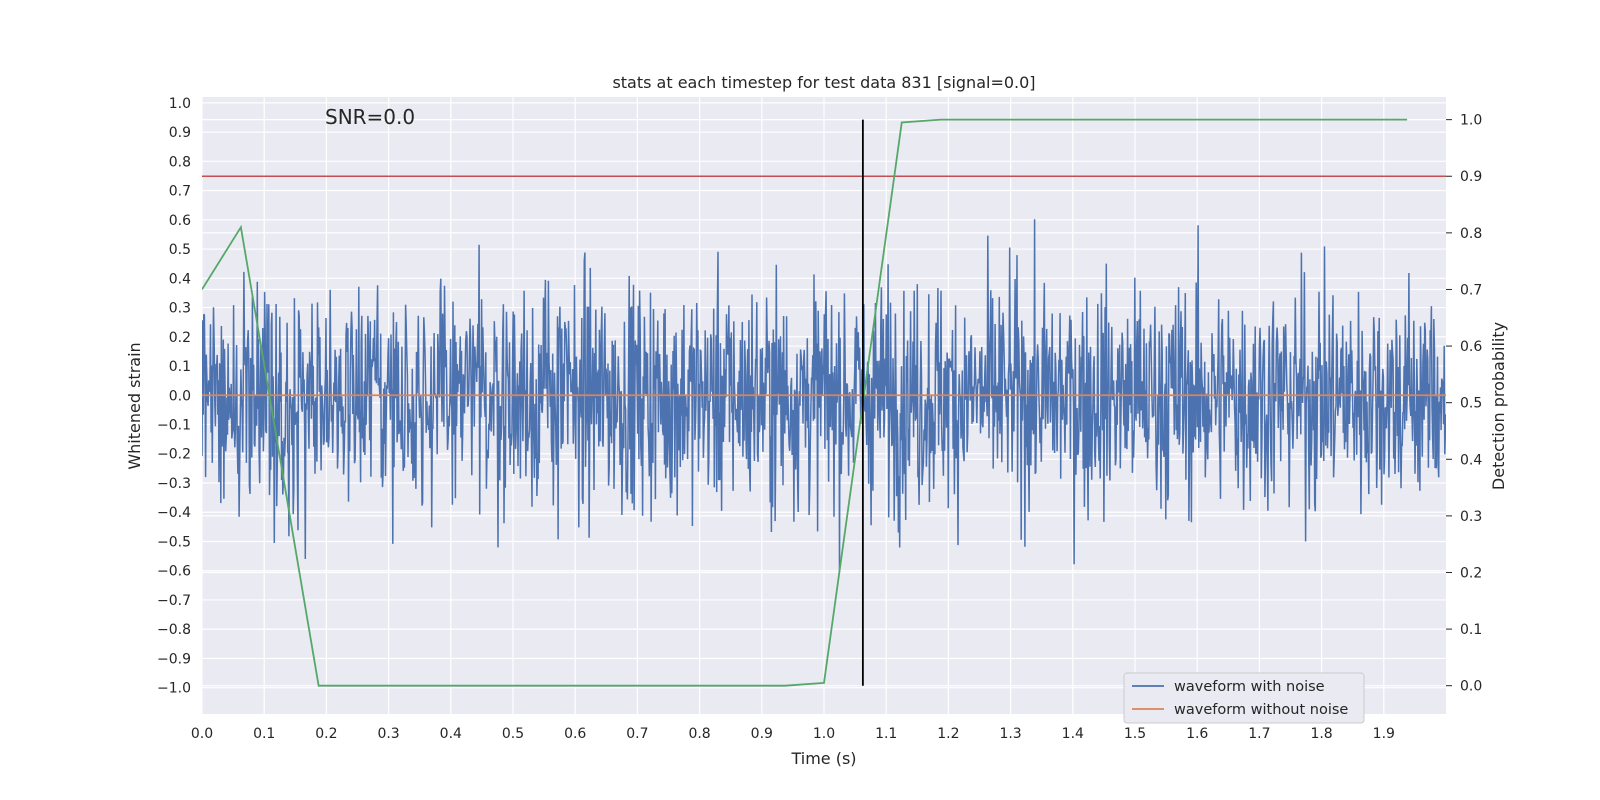 This screenshot has width=1600, height=800. I want to click on x-tick-label: 1.4, so click(1073, 734).